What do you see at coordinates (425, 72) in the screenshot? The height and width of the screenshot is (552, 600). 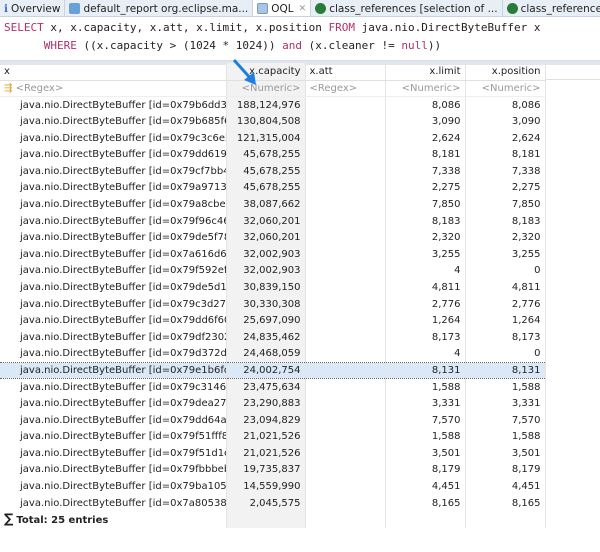 I see `column-header-x-limit: x.limit` at bounding box center [425, 72].